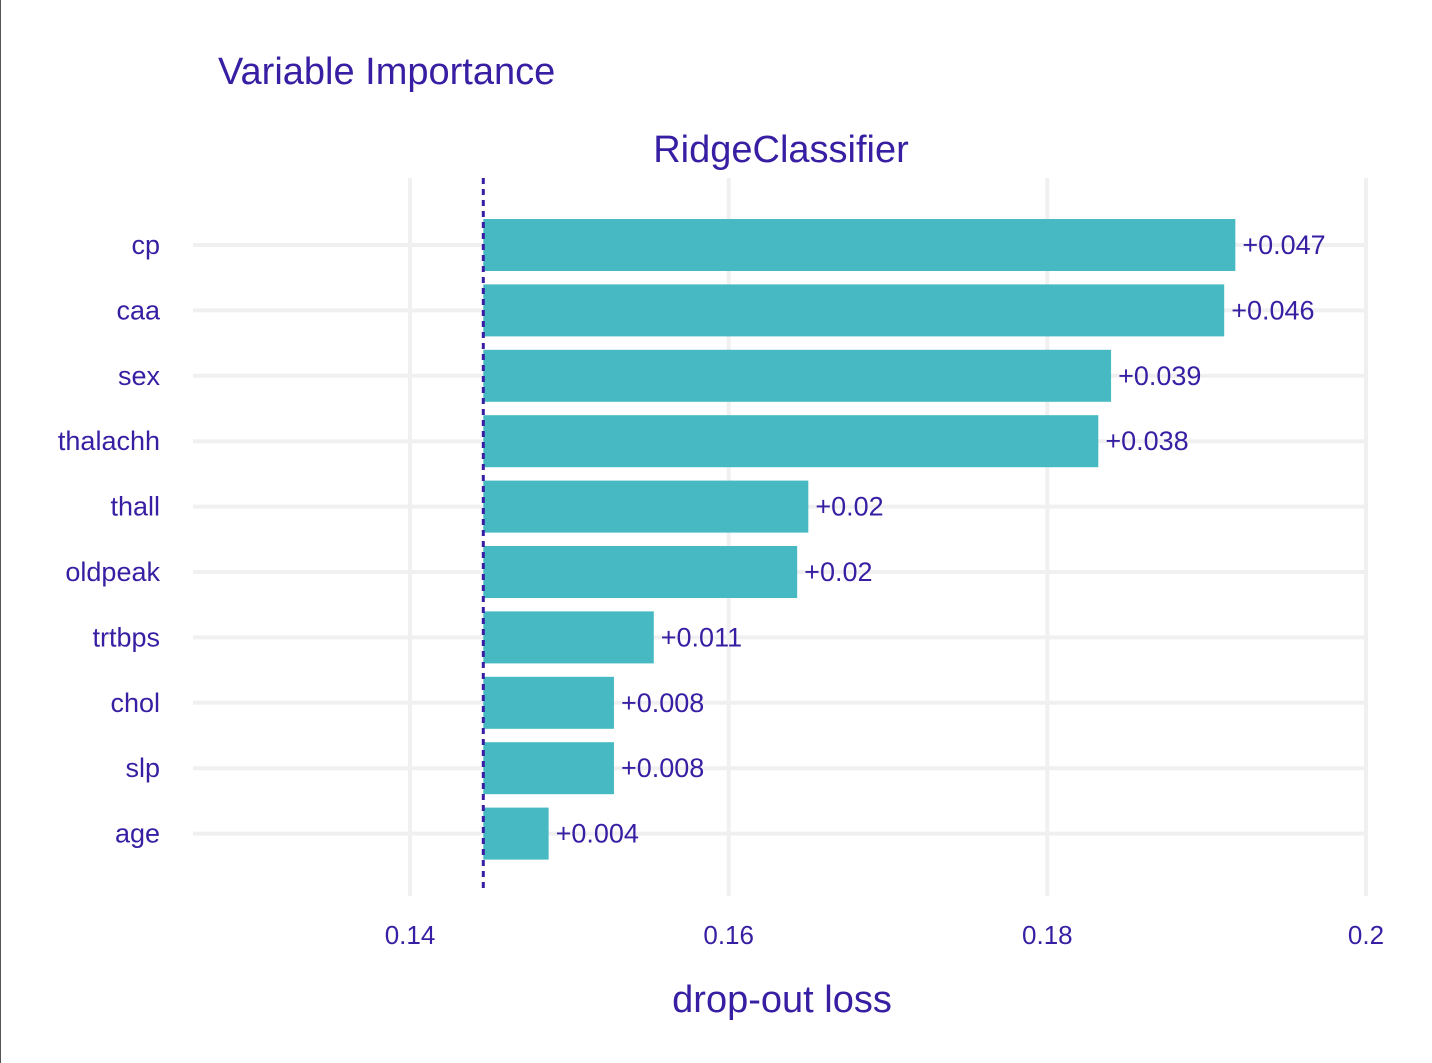 The height and width of the screenshot is (1063, 1432). I want to click on y-tick-label: age, so click(137, 834).